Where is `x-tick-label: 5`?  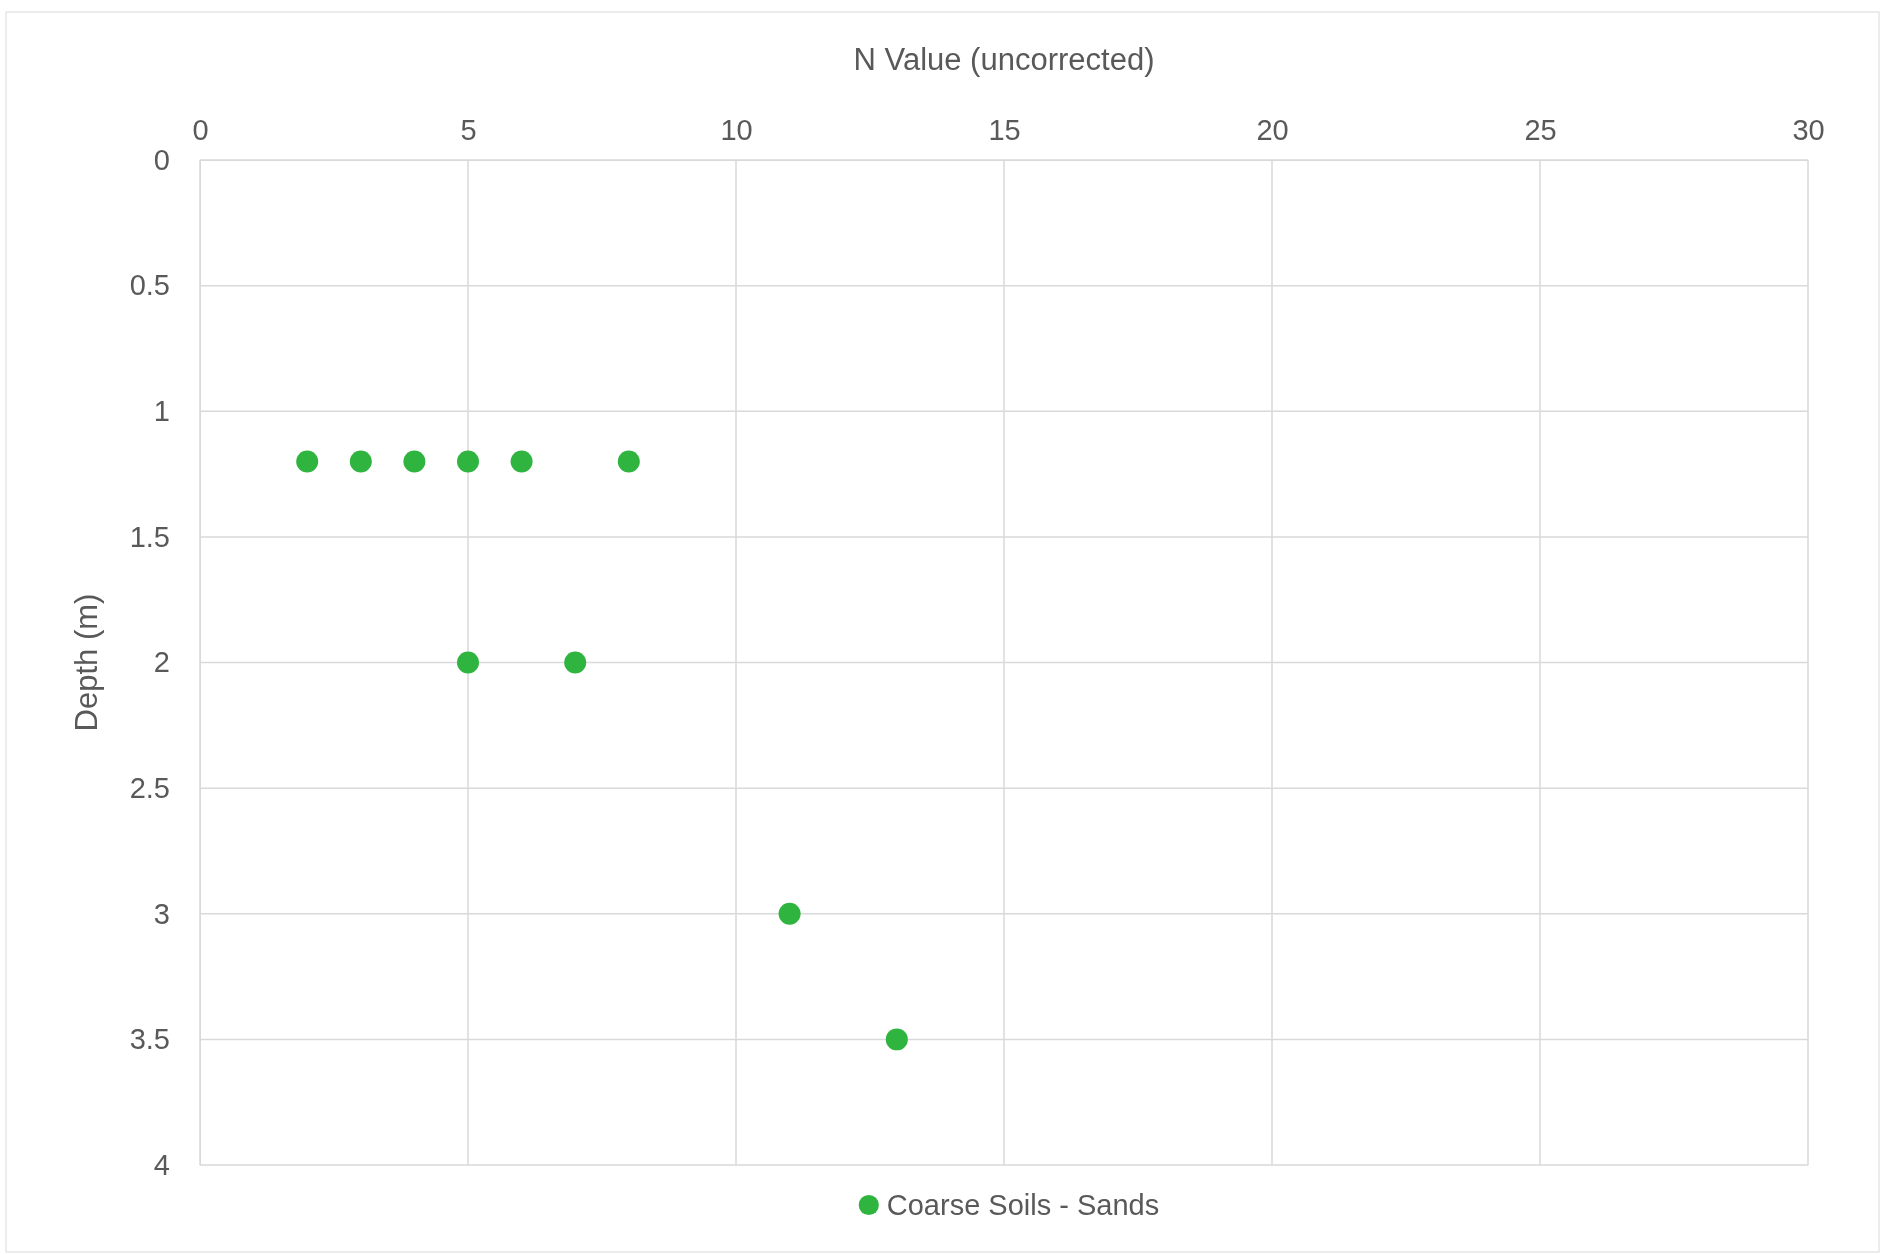
x-tick-label: 5 is located at coordinates (468, 130).